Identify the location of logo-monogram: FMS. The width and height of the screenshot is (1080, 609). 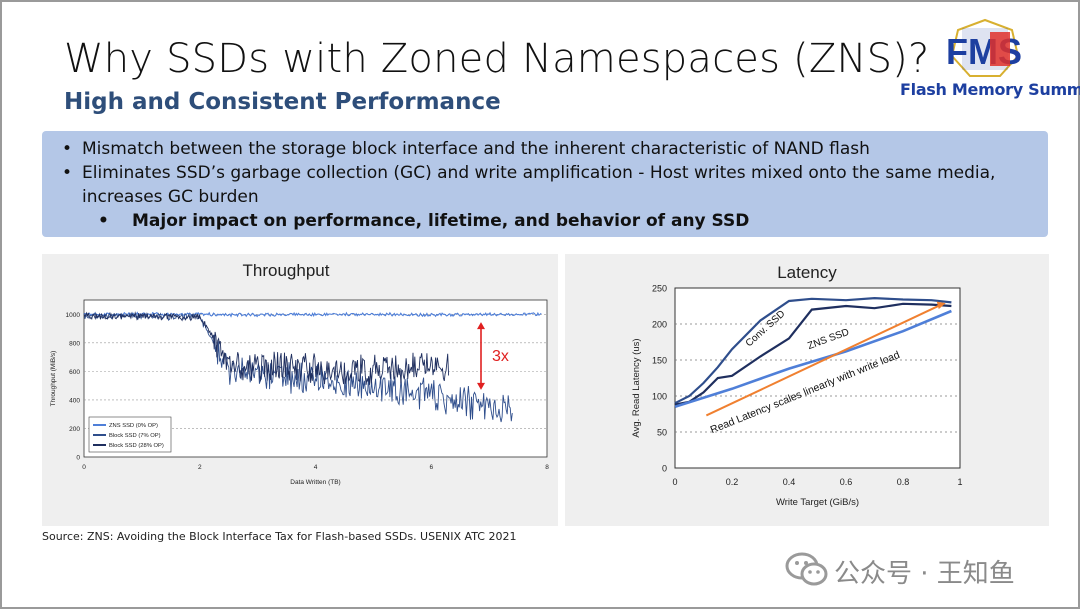
(984, 51).